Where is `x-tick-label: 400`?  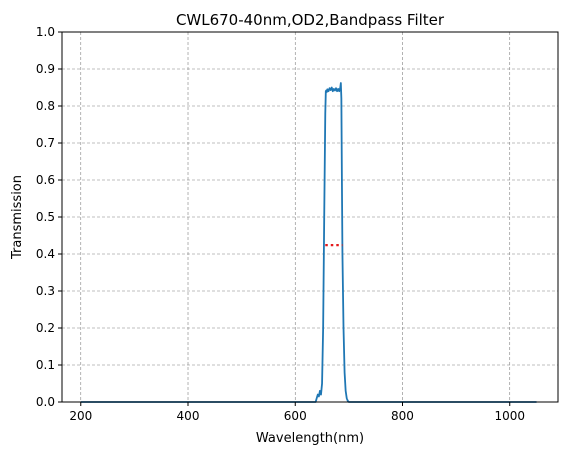 x-tick-label: 400 is located at coordinates (188, 416).